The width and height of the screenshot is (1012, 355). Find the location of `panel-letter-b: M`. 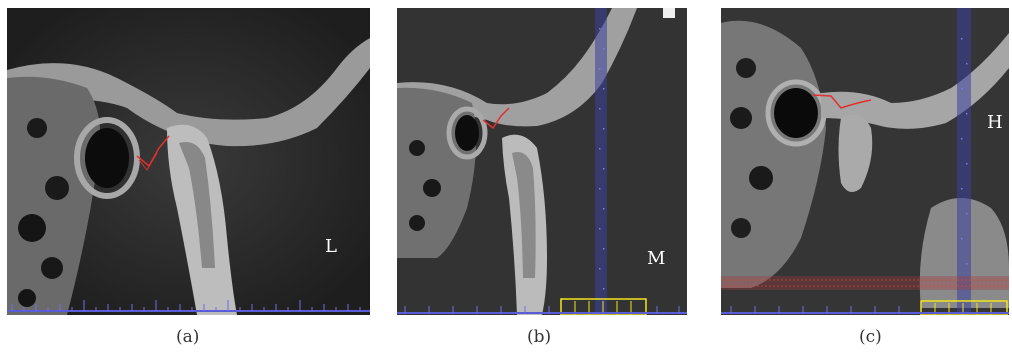

panel-letter-b: M is located at coordinates (656, 258).